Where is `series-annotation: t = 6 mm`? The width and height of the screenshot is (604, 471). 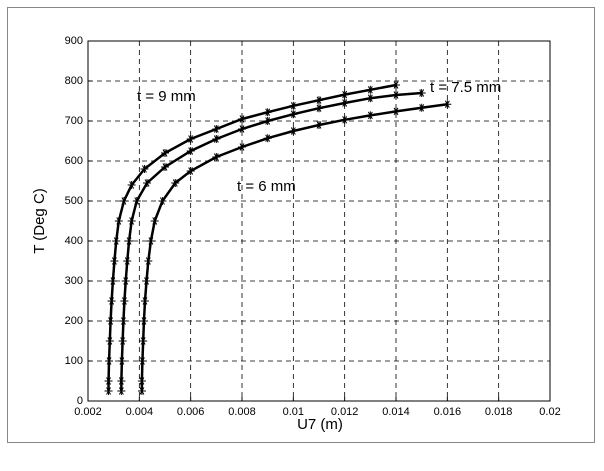
series-annotation: t = 6 mm is located at coordinates (266, 186).